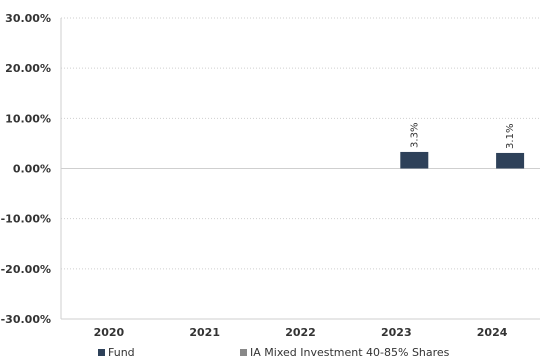 This screenshot has height=363, width=541. I want to click on y-tick-label: 30.00%, so click(28, 18).